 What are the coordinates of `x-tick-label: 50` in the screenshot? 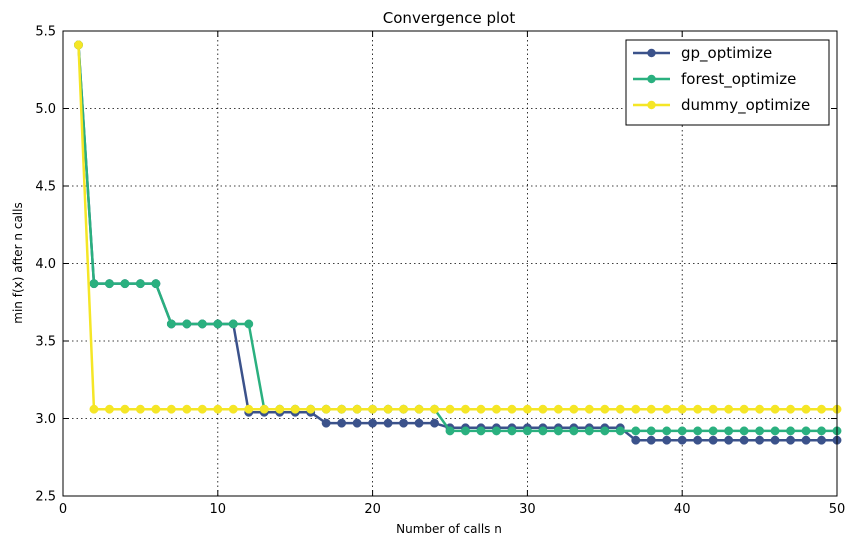 It's located at (837, 509).